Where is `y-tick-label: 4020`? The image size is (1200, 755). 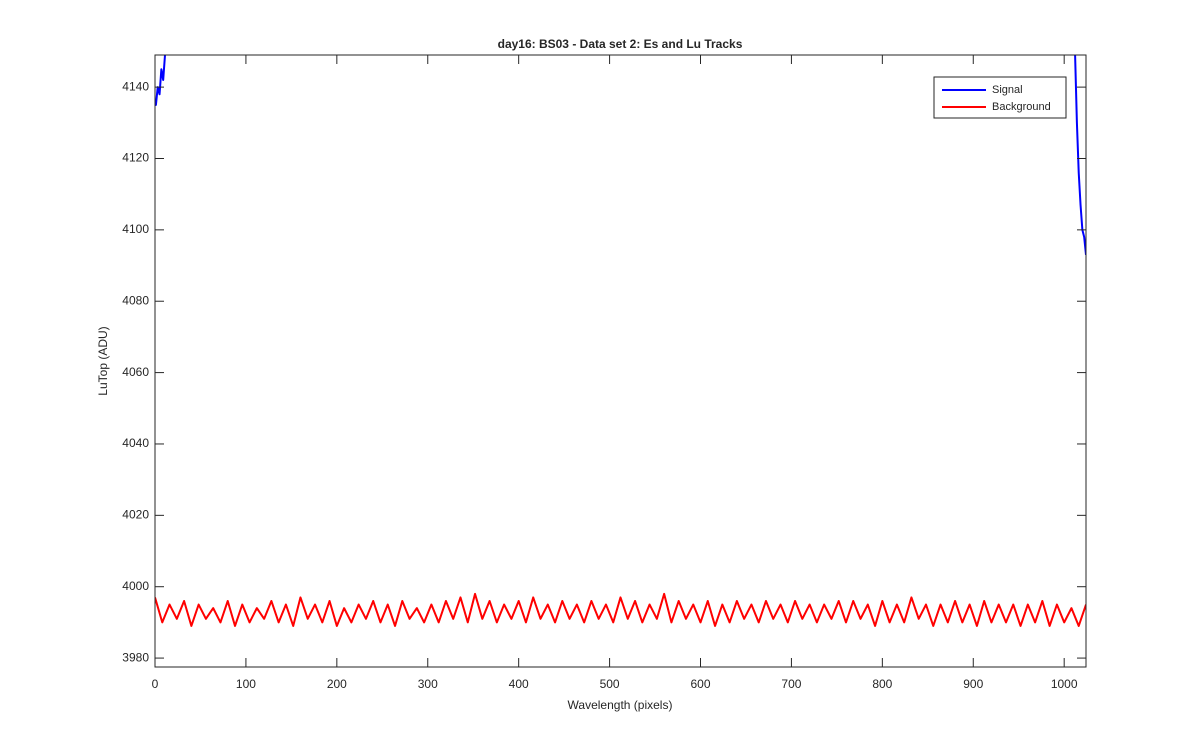
y-tick-label: 4020 is located at coordinates (135, 515).